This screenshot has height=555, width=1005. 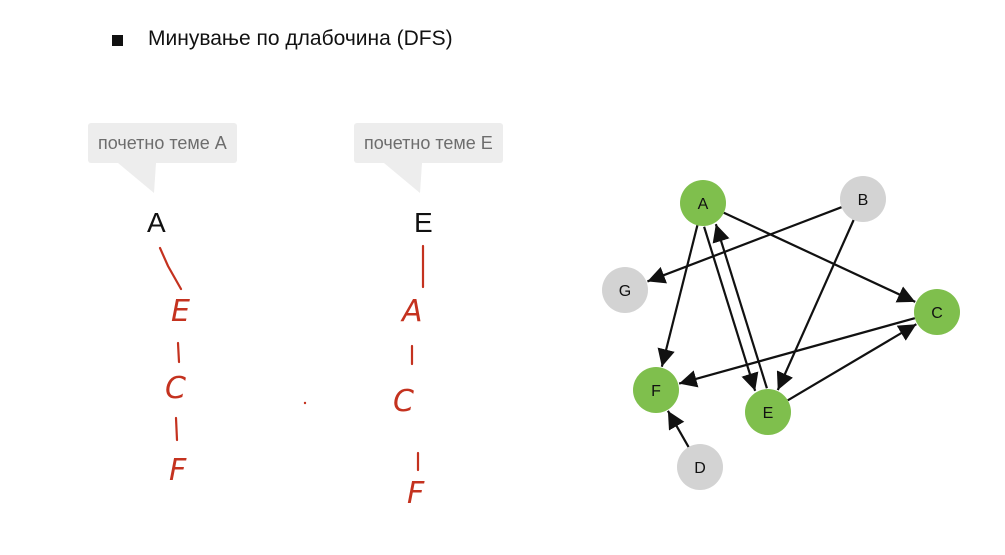 I want to click on node-f: F, so click(x=656, y=390).